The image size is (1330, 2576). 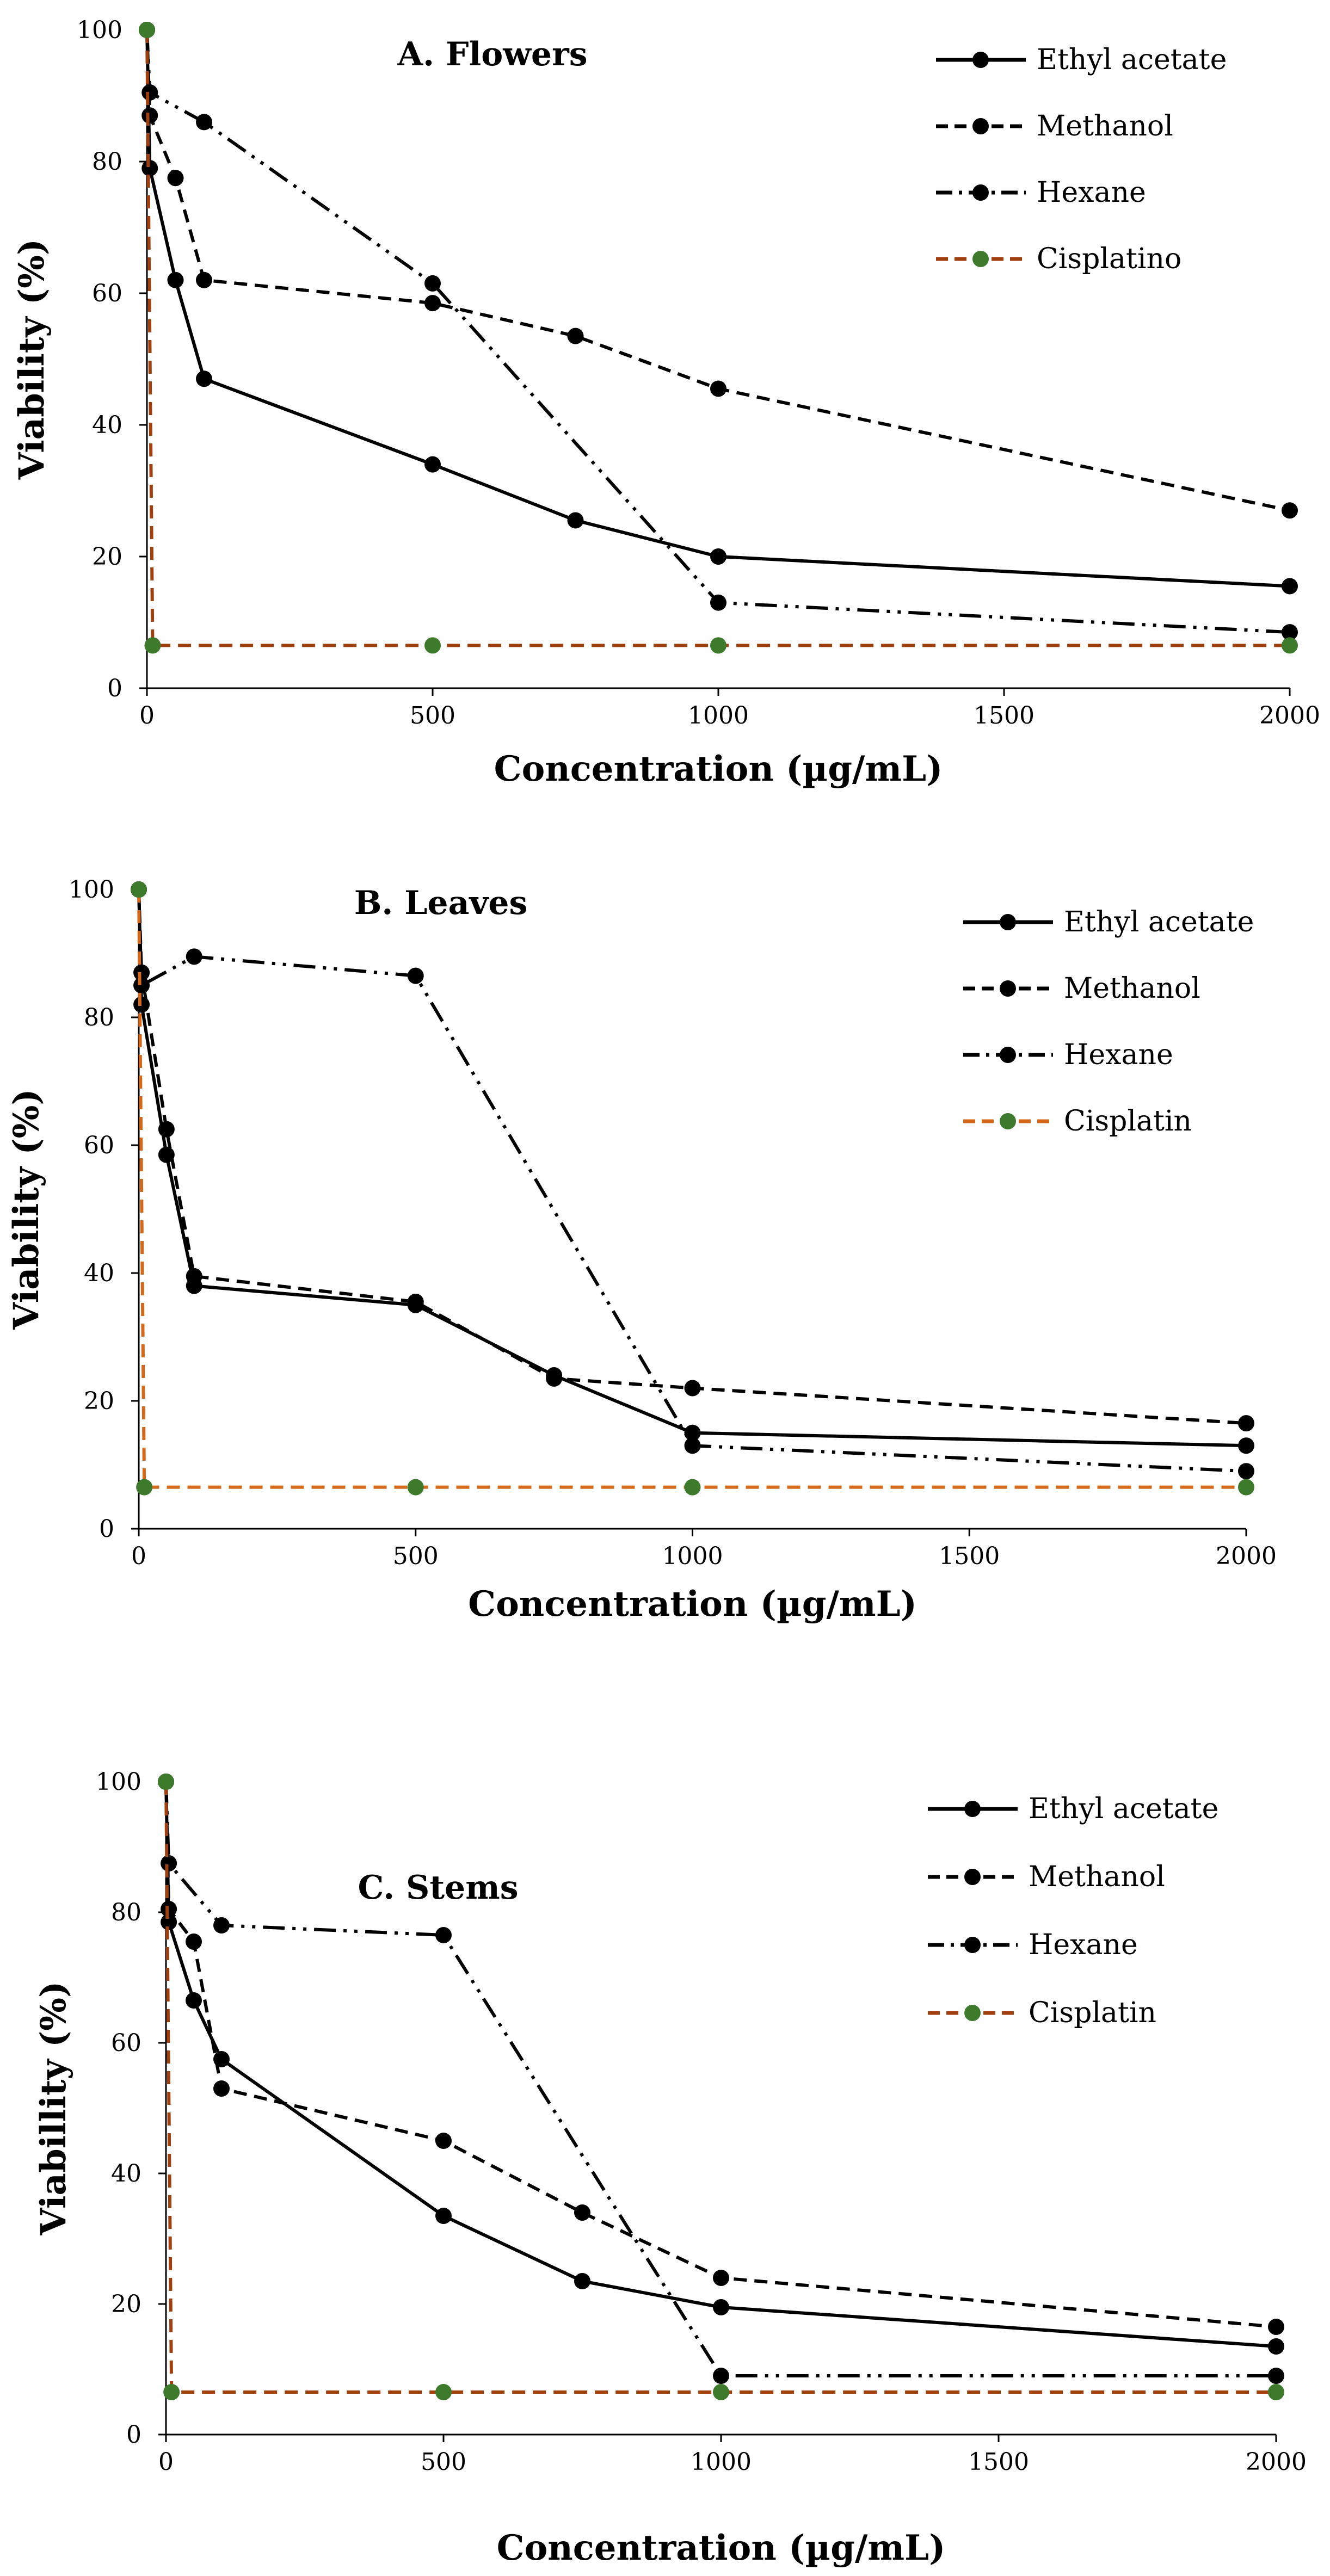 I want to click on chart-title: B. Leaves, so click(x=441, y=903).